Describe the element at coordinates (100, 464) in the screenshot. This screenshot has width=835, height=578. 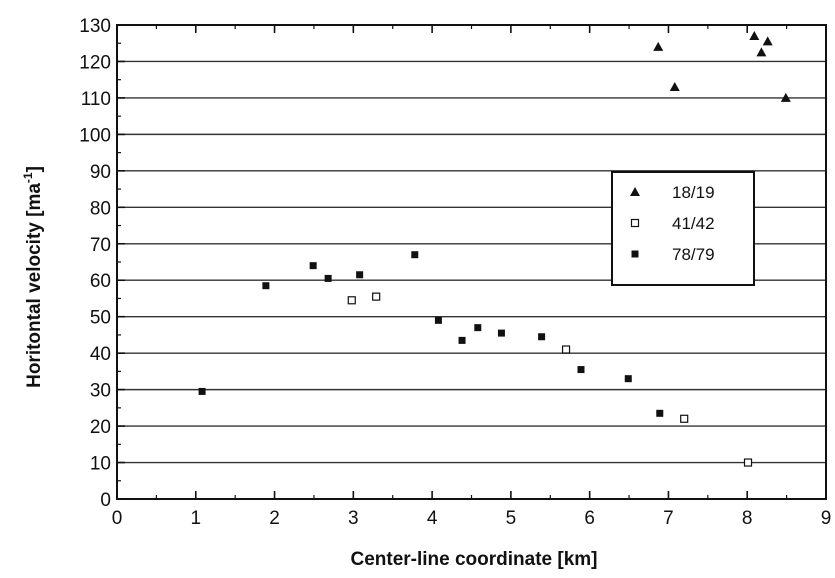
I see `y-tick-label: 10` at that location.